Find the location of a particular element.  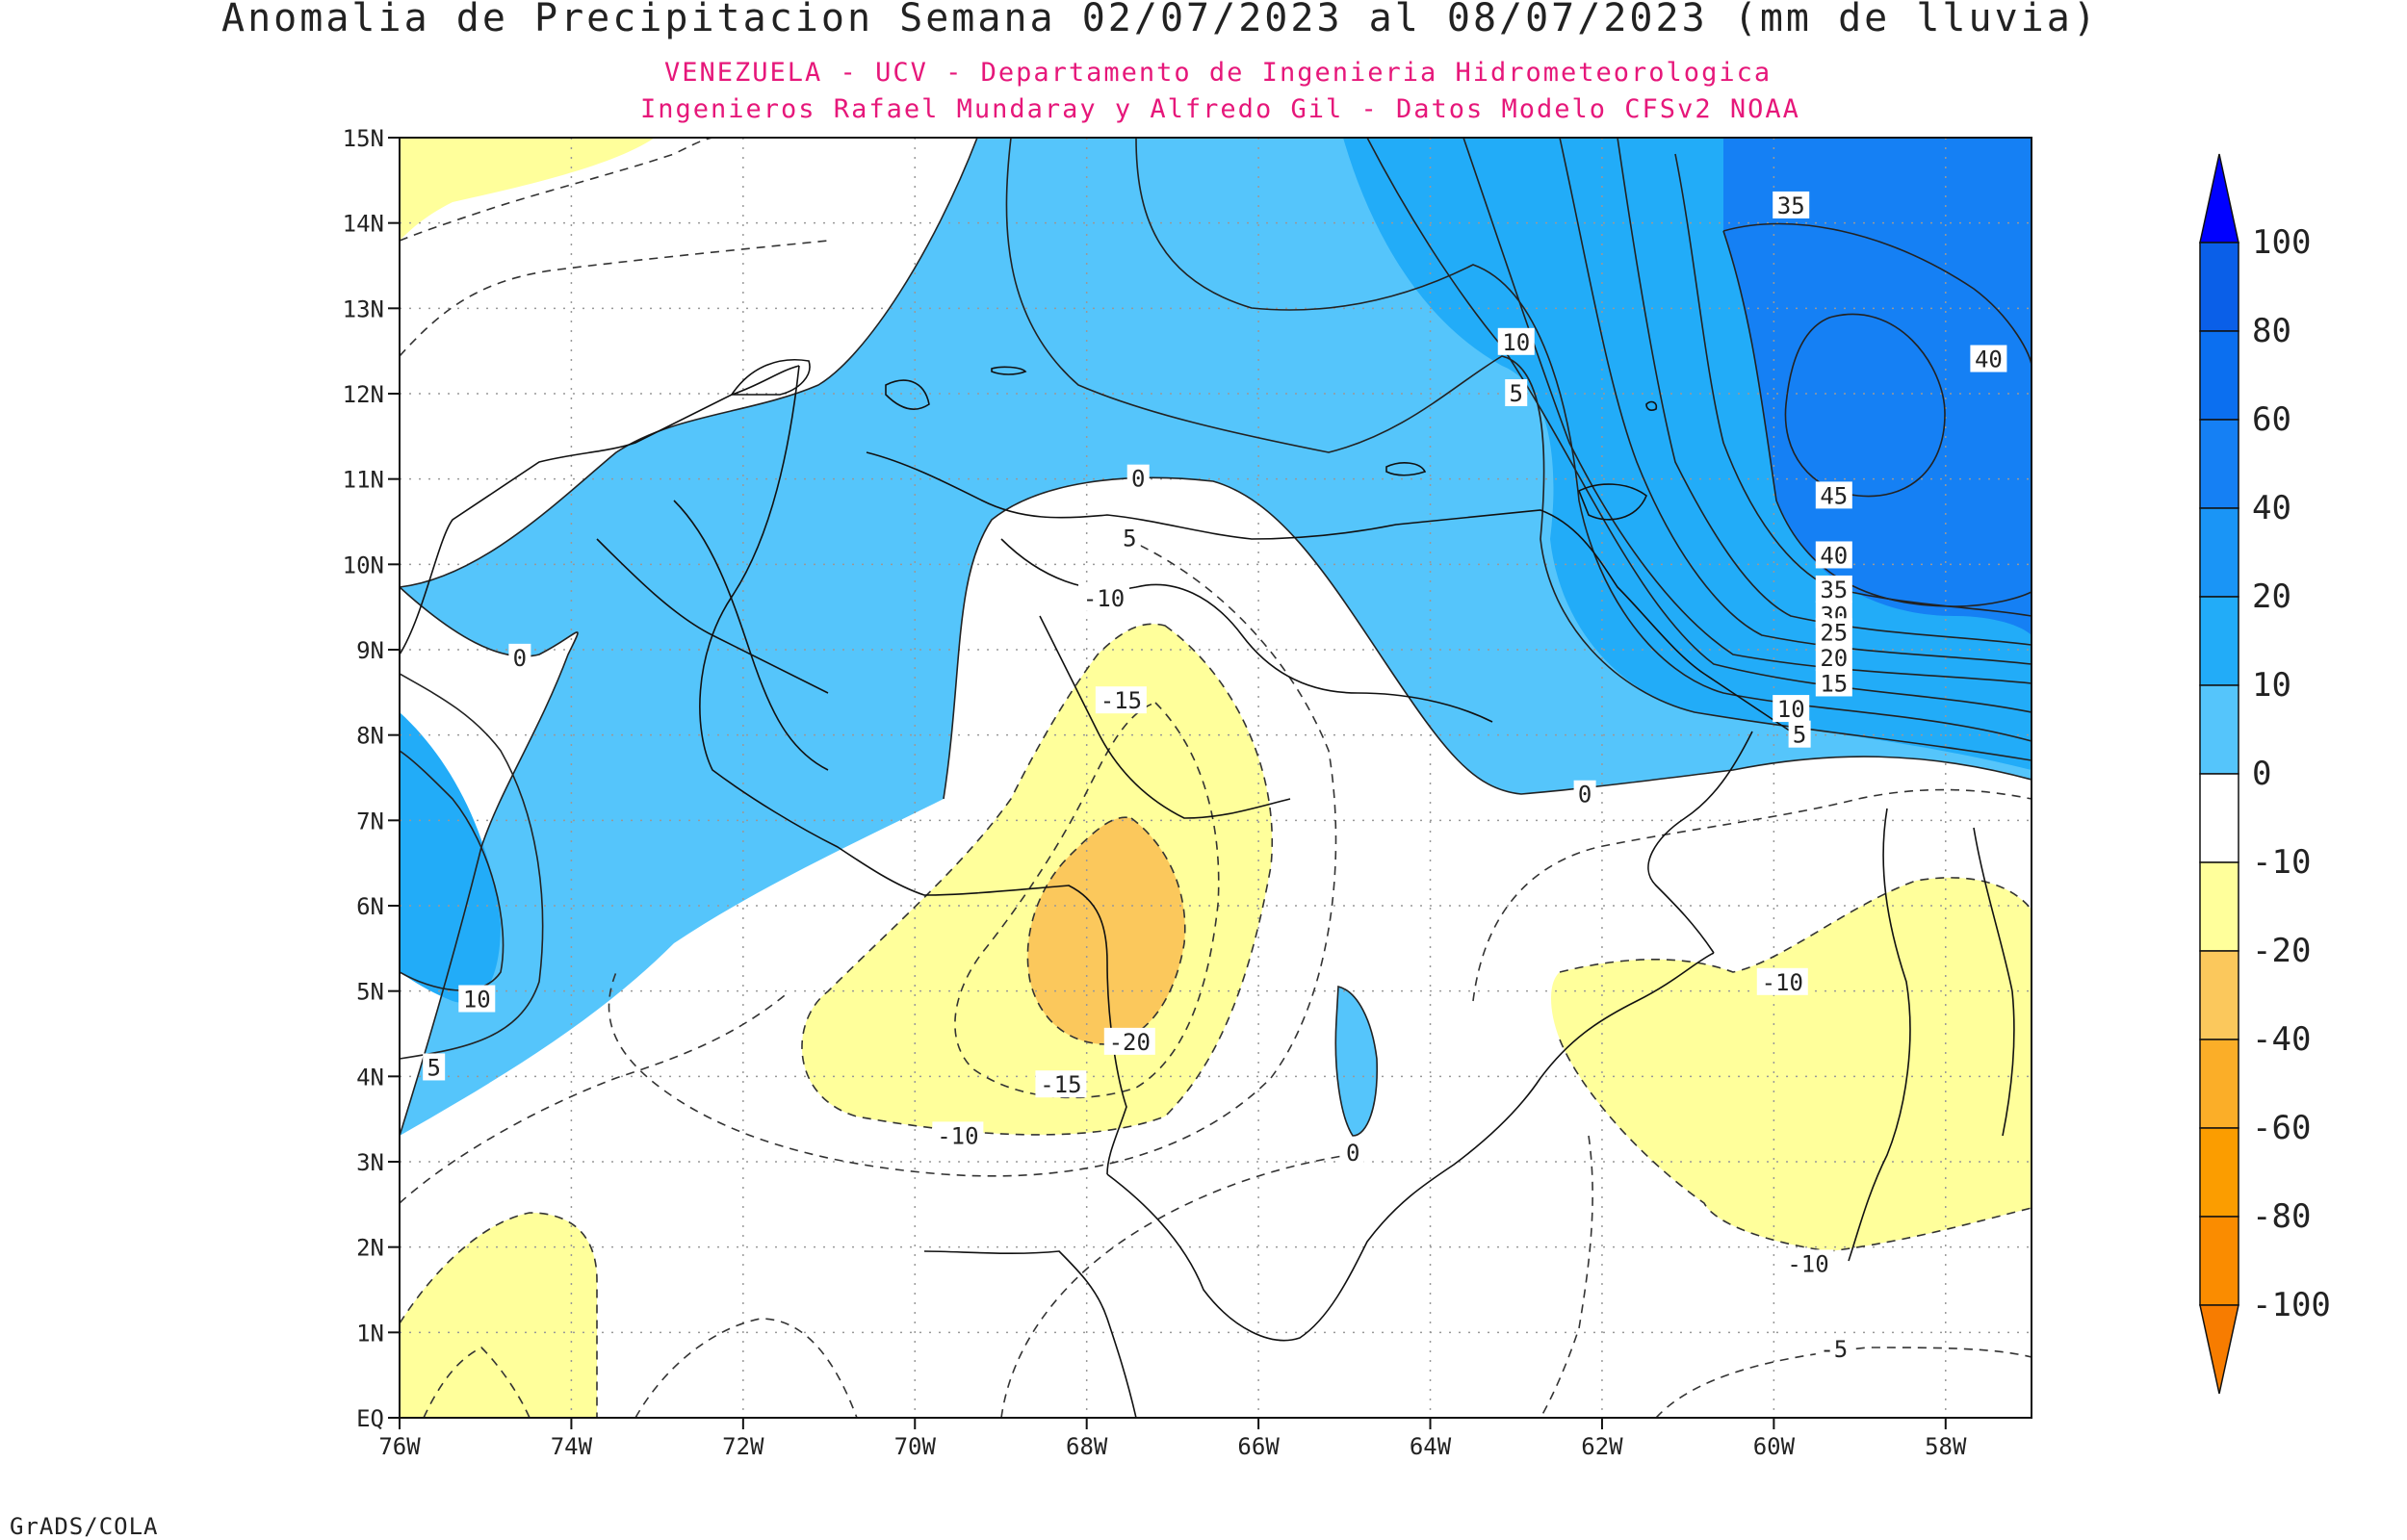

contour-label: -5 is located at coordinates (1834, 1349).